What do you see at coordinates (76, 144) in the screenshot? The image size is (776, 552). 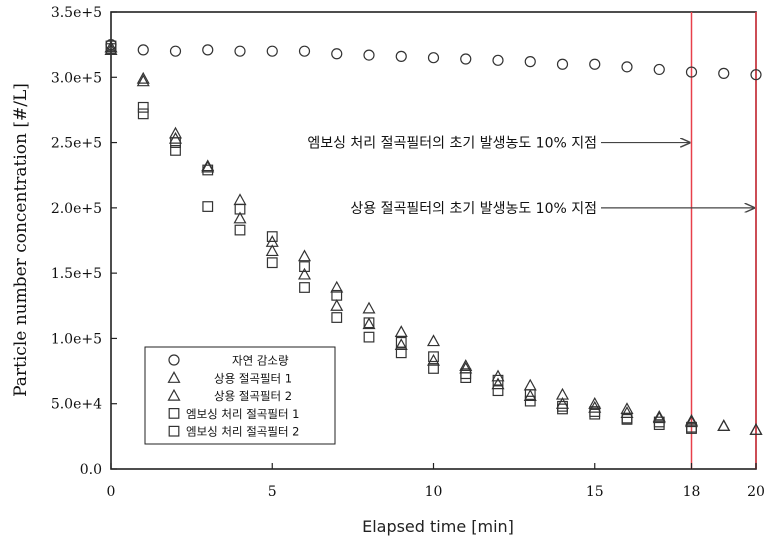 I see `y-tick-label: 2.5e+5` at bounding box center [76, 144].